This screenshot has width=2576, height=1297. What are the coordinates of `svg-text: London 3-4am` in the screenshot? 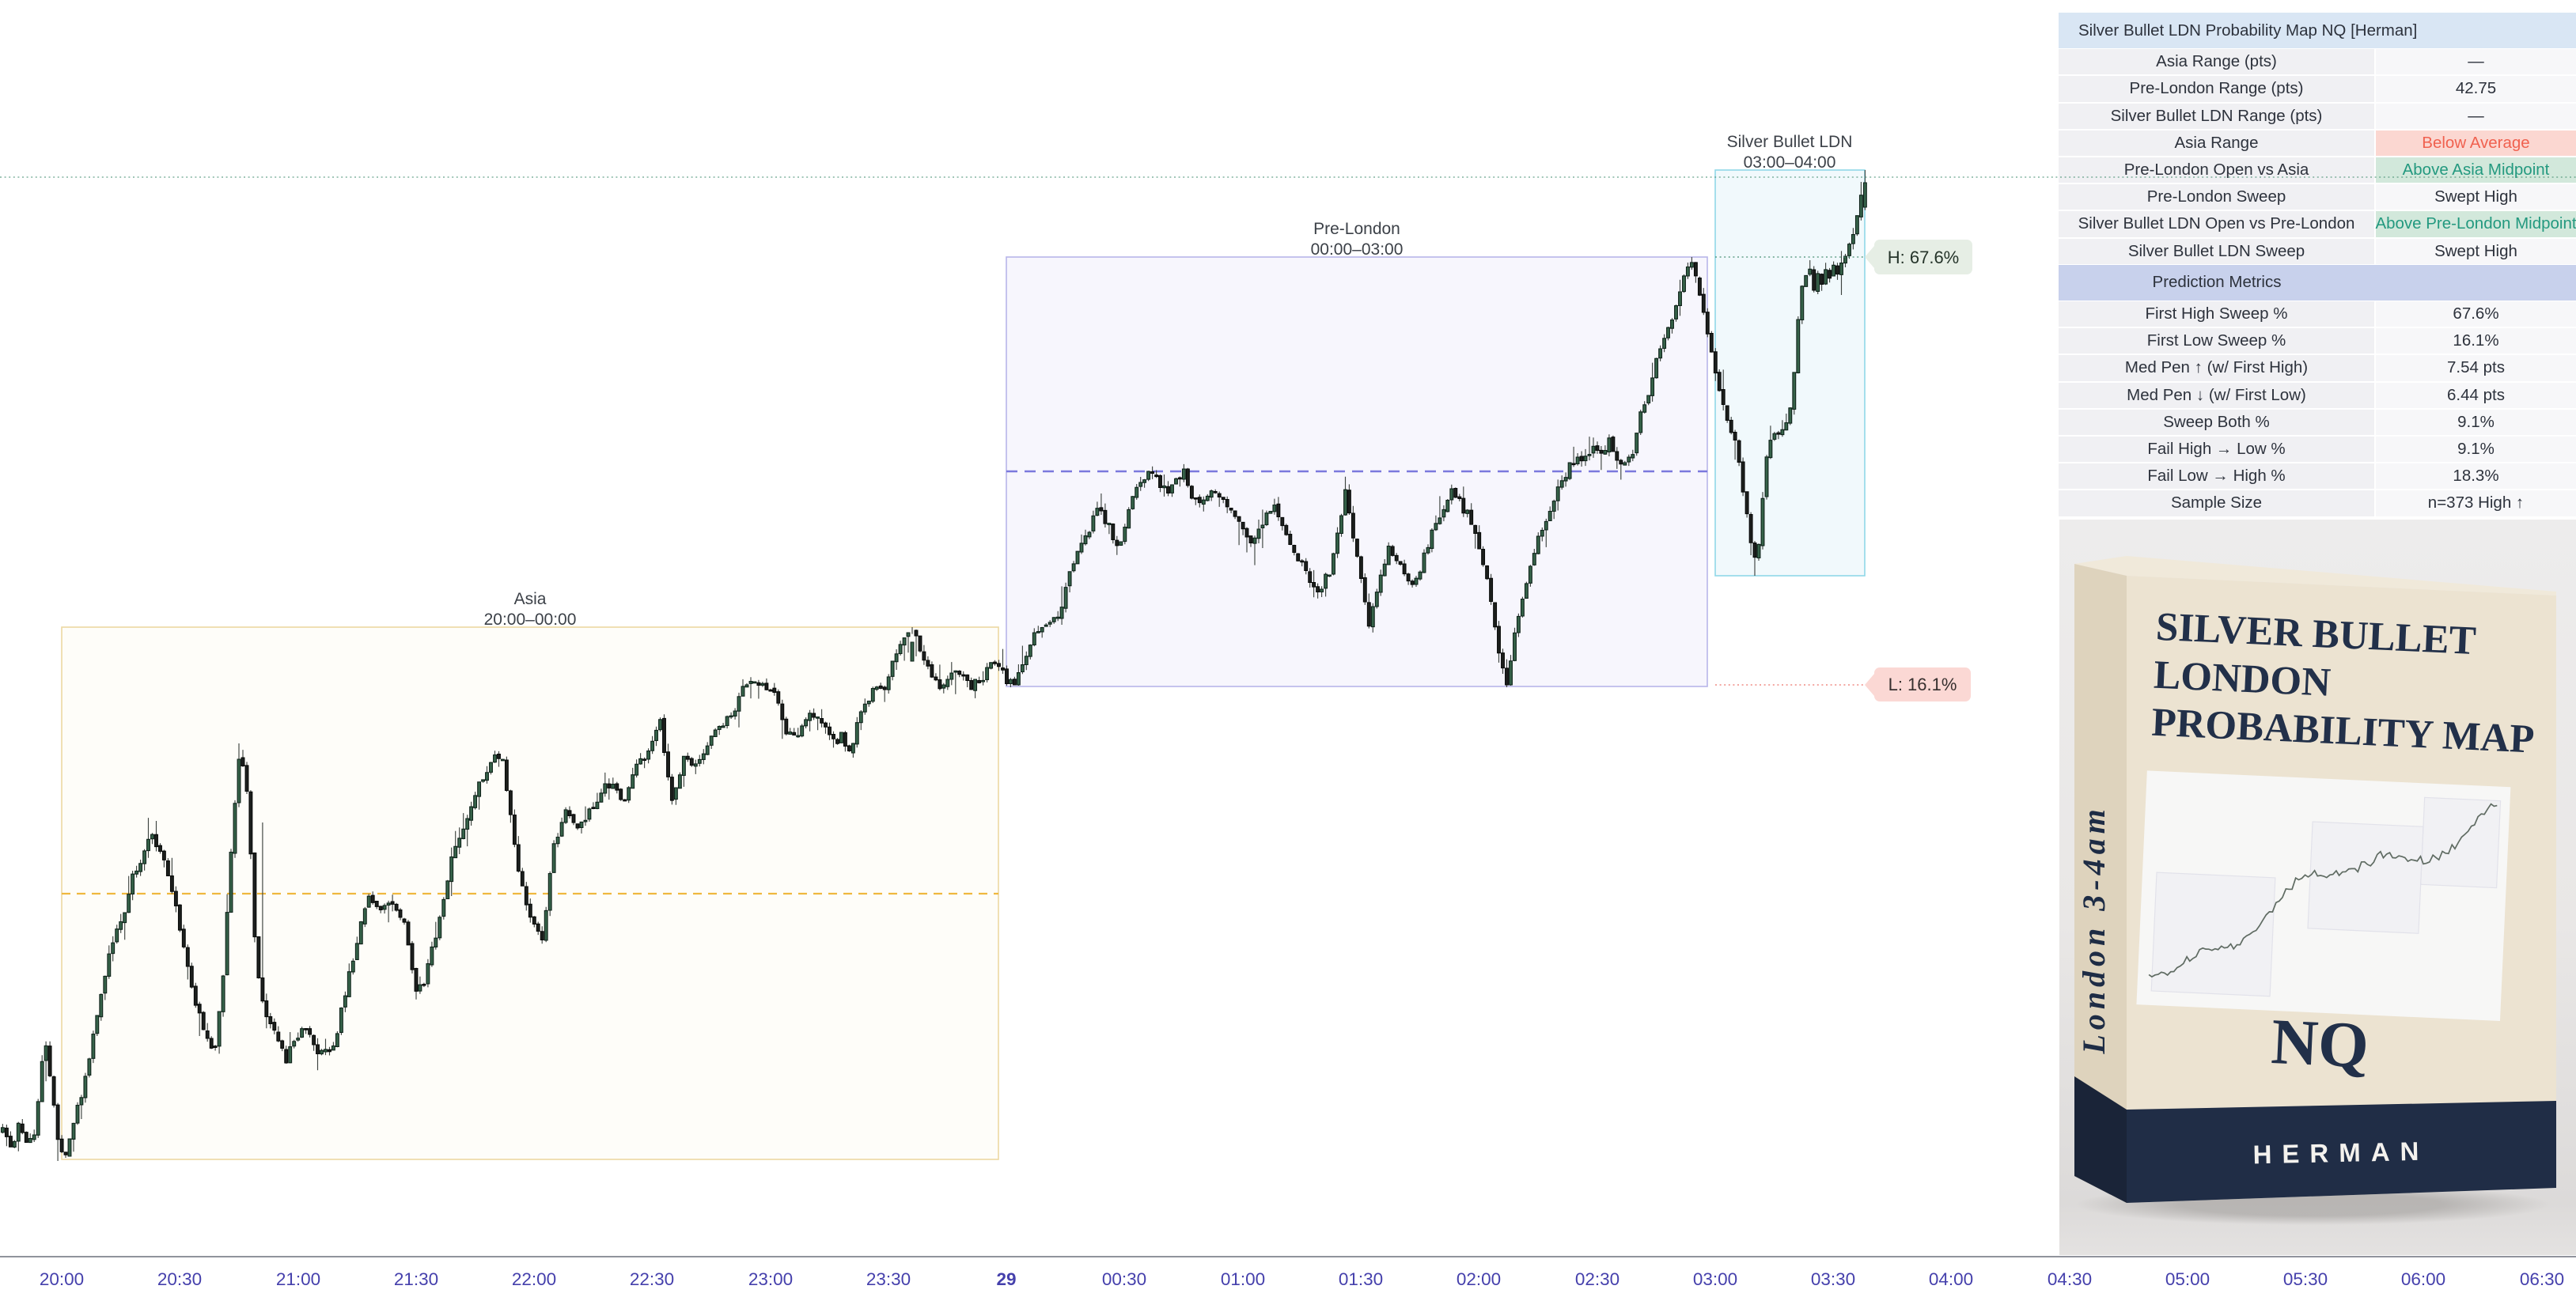 It's located at (2094, 929).